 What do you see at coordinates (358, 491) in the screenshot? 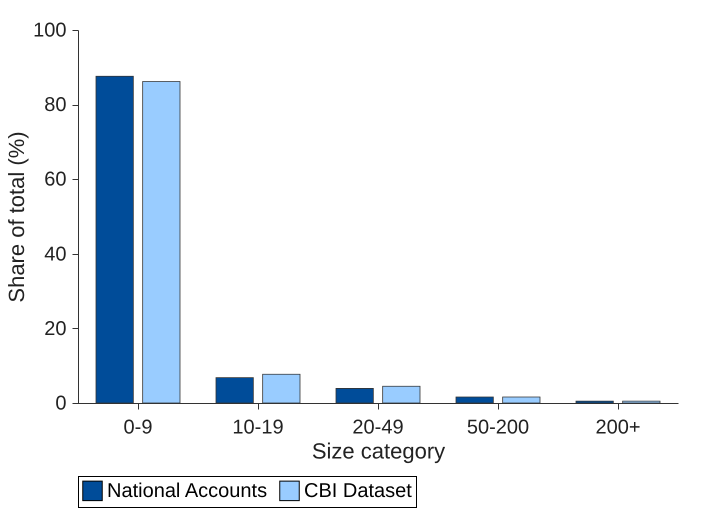
I see `legend-label: CBI Dataset` at bounding box center [358, 491].